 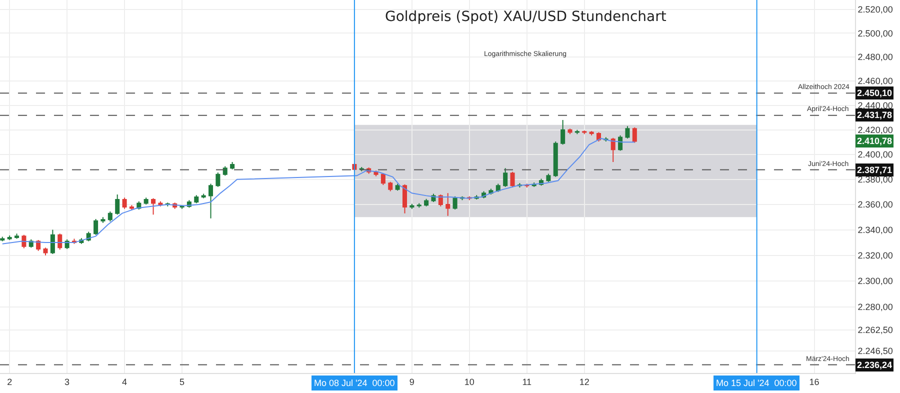 What do you see at coordinates (411, 381) in the screenshot?
I see `x-tick-label: 9` at bounding box center [411, 381].